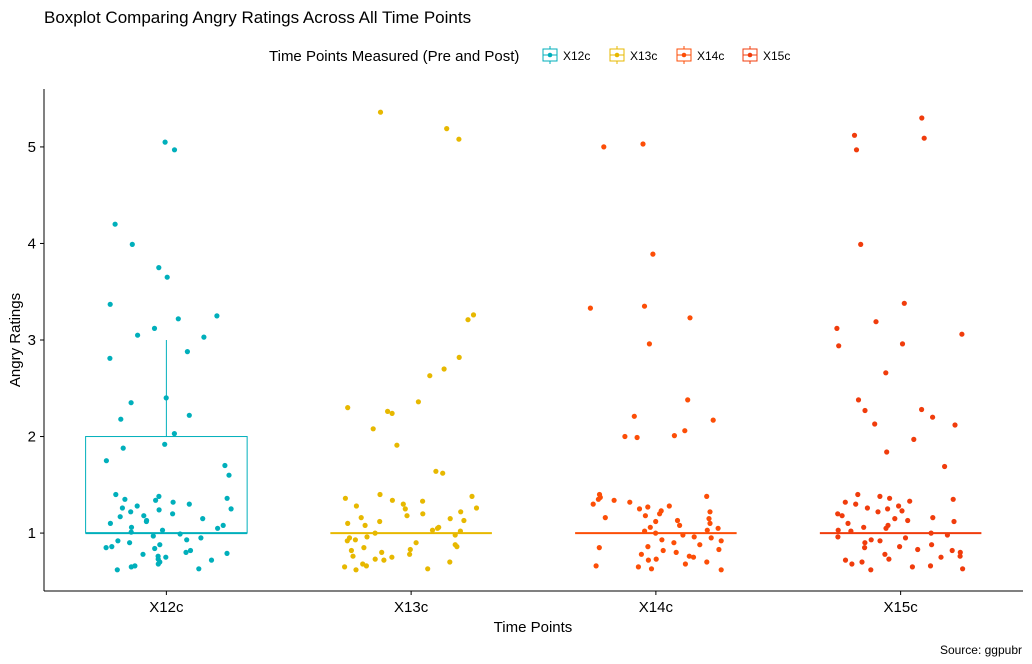  What do you see at coordinates (411, 607) in the screenshot?
I see `x-tick-label: X13c` at bounding box center [411, 607].